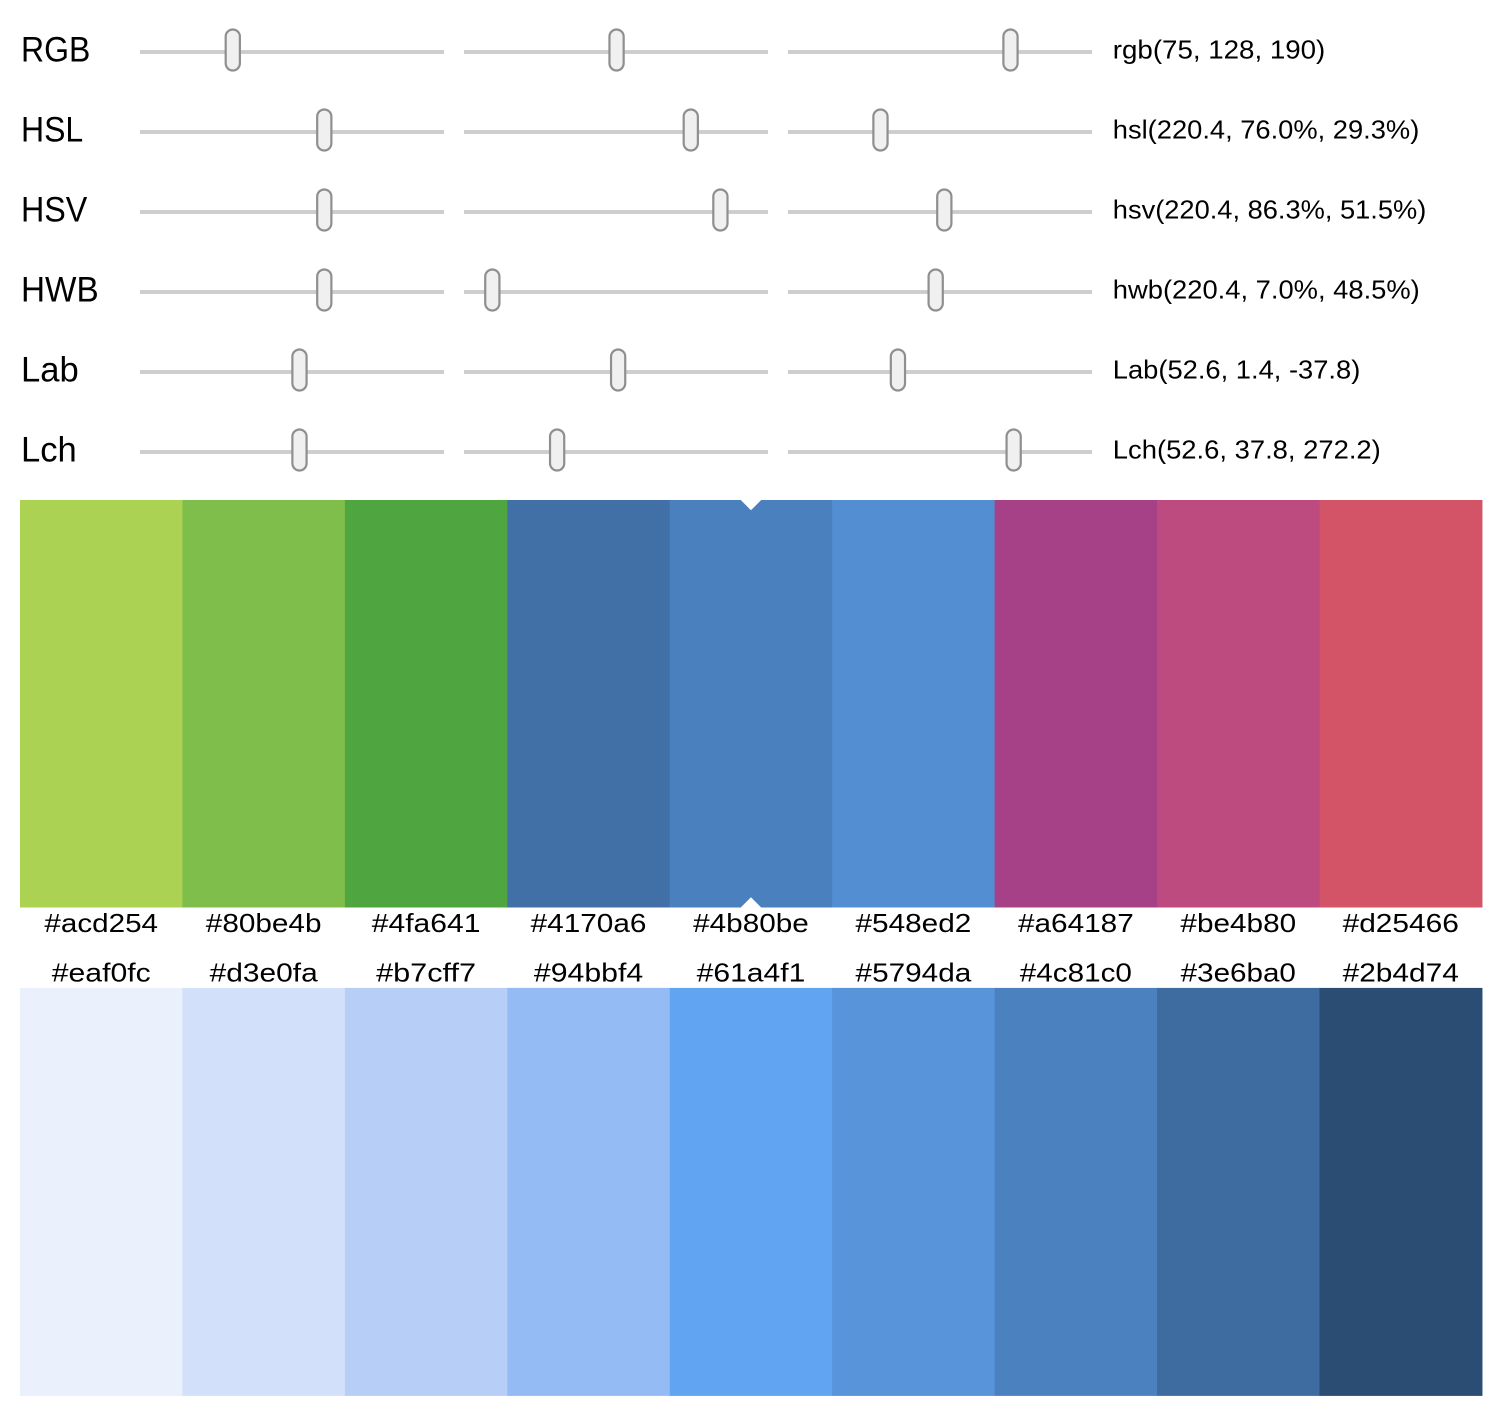 The image size is (1501, 1415). I want to click on svg-text: #d25466, so click(1401, 924).